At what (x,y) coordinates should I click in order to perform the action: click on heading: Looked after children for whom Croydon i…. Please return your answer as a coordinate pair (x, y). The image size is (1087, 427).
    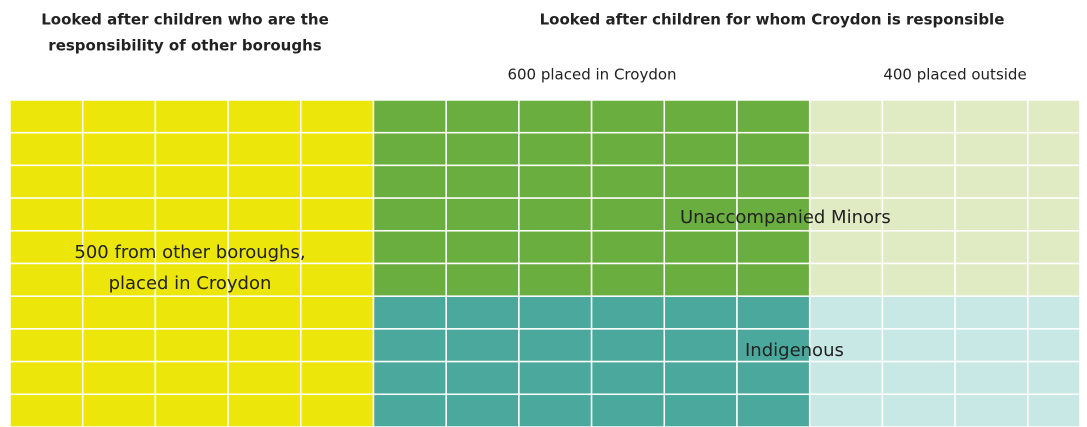
    Looking at the image, I should click on (772, 20).